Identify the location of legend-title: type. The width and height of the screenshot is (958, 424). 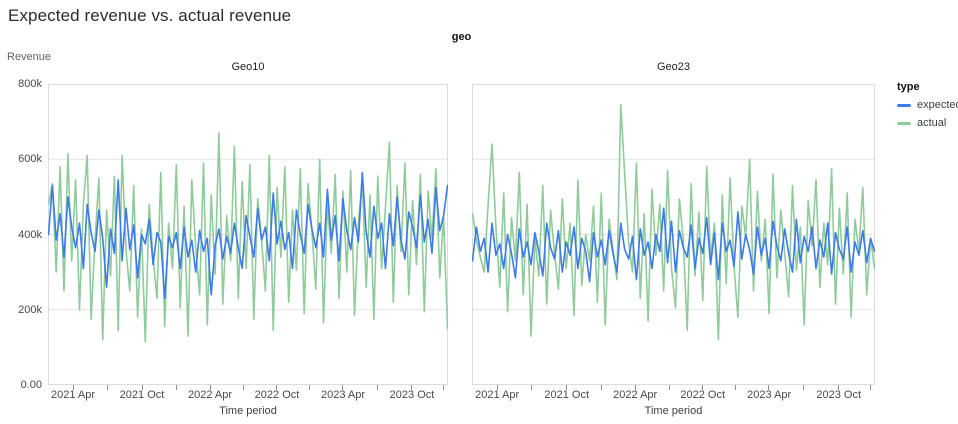
(908, 87).